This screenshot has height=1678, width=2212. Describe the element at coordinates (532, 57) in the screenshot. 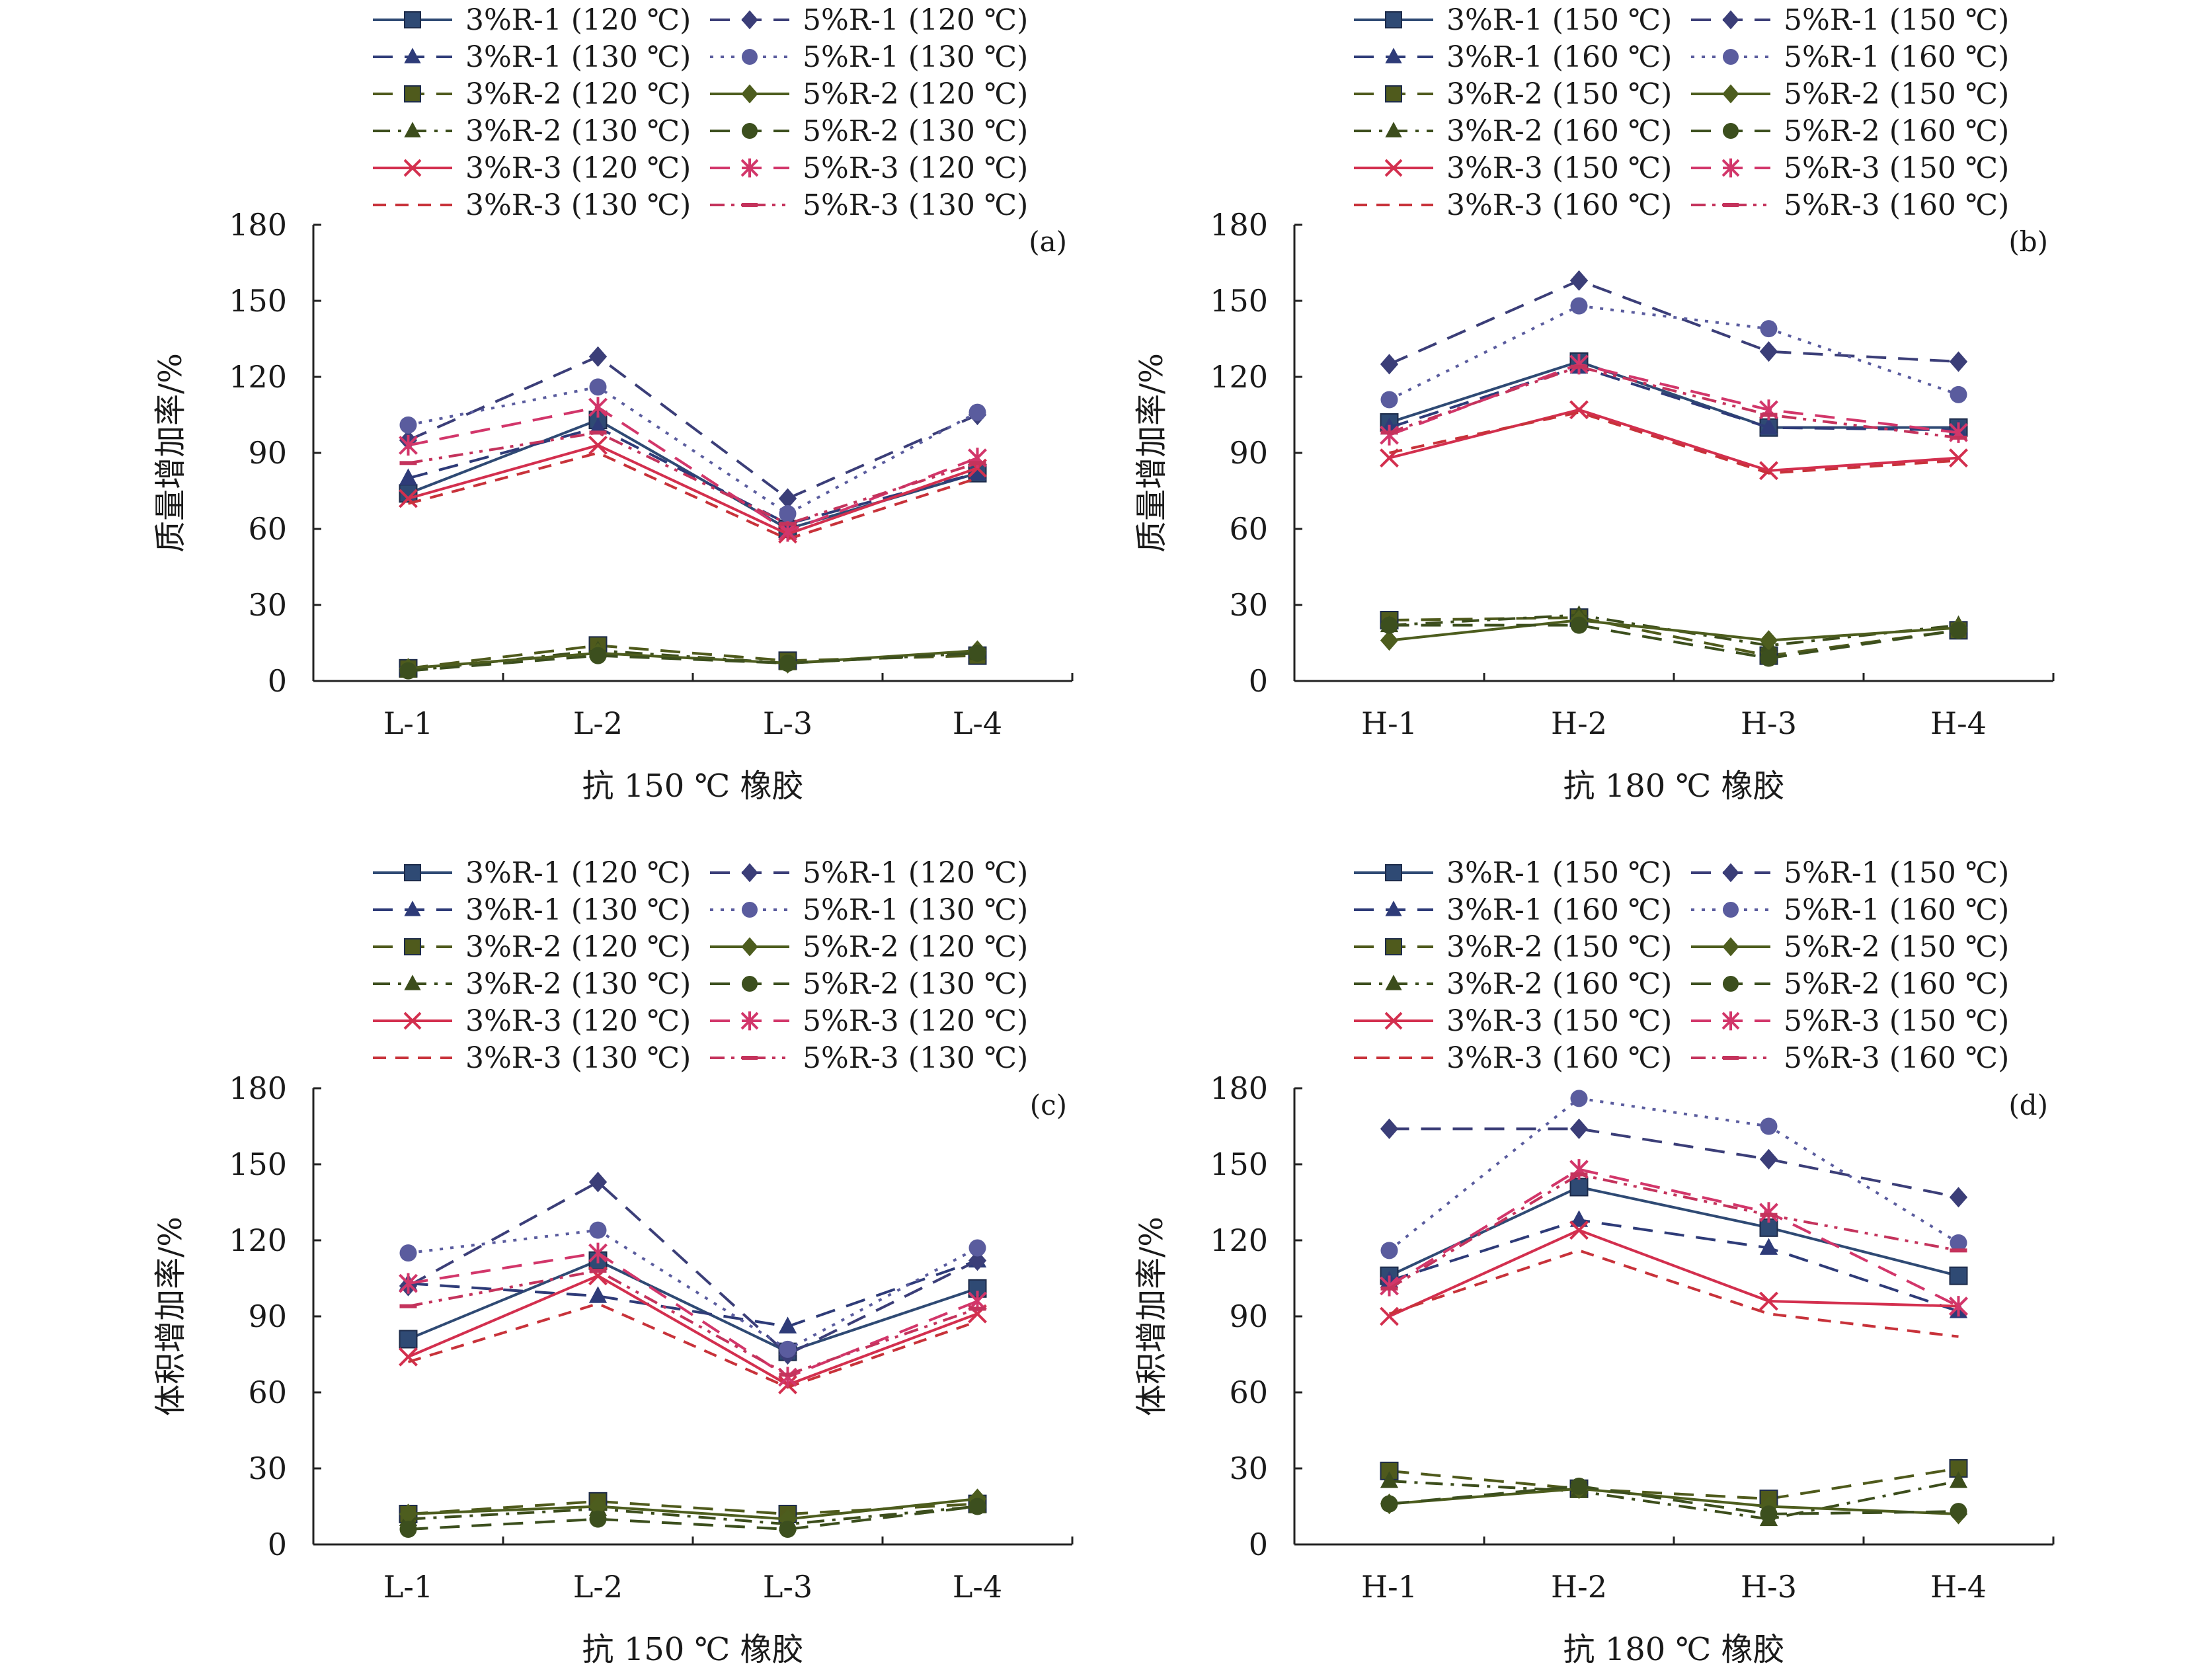

I see `legend-entry-2: 3%R-1 (130 ℃)` at that location.